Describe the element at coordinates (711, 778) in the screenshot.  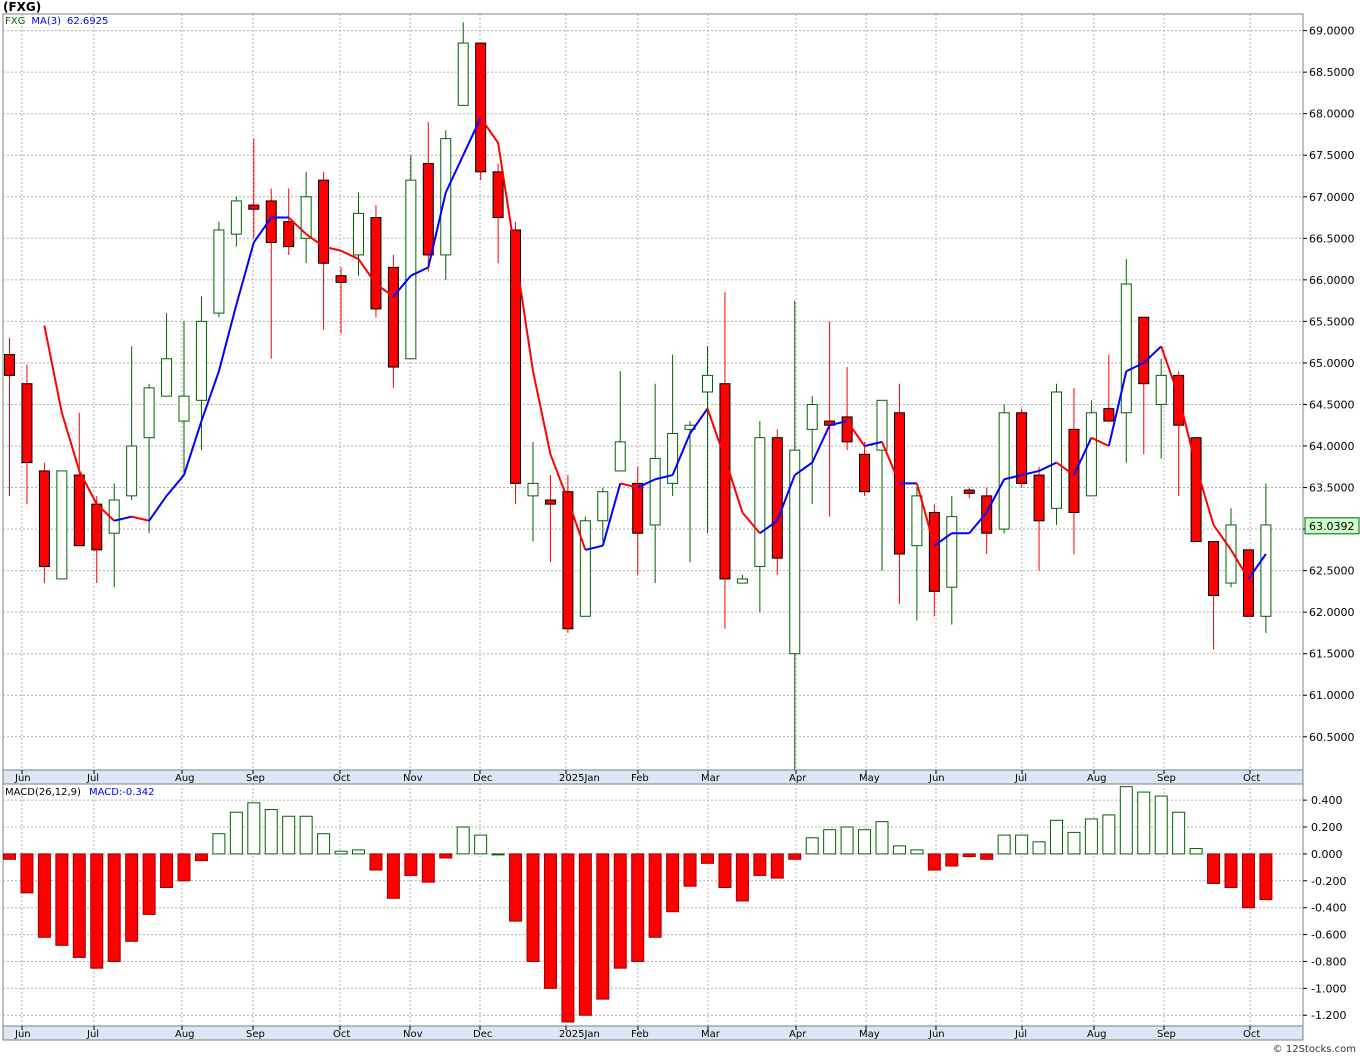
I see `price-x-tick-label: Mar` at that location.